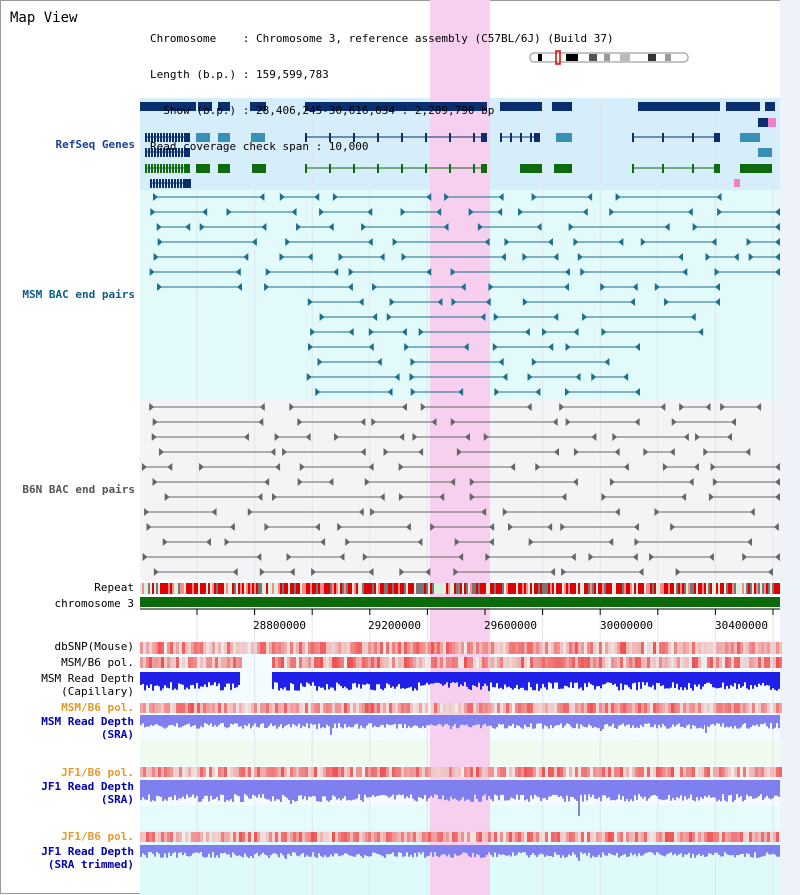 The width and height of the screenshot is (800, 895). Describe the element at coordinates (97, 836) in the screenshot. I see `track-label-jf1-b6-pol-trim: JF1/B6 pol.` at that location.